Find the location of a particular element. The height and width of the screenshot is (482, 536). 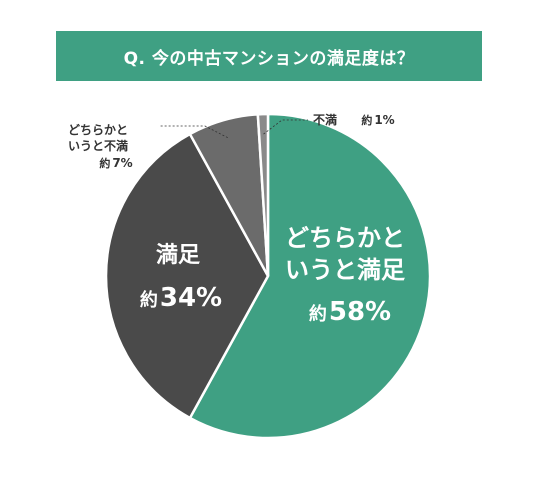

leader-line-dissatisfied is located at coordinates (285, 127).